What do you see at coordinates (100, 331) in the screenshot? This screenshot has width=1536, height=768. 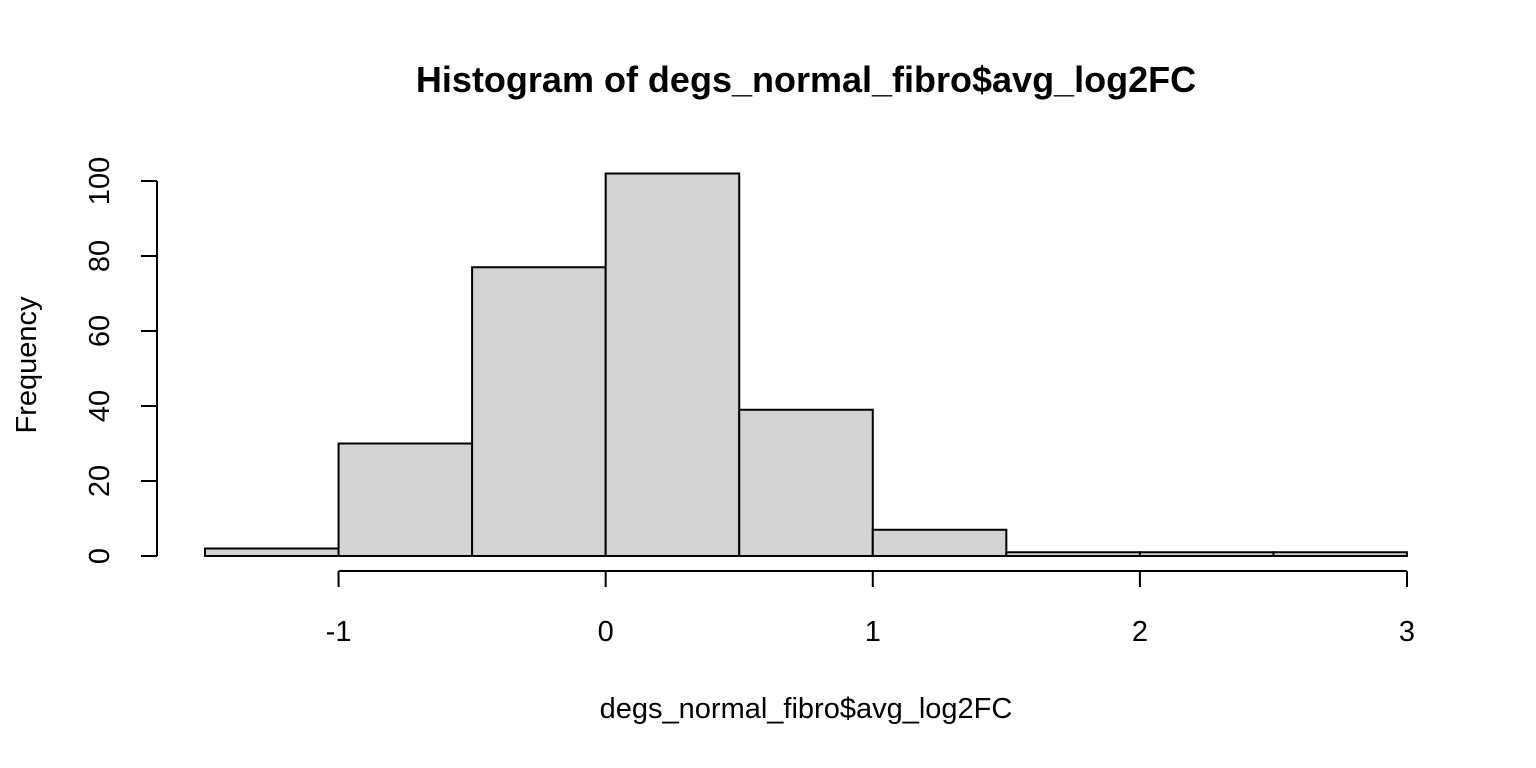 I see `y-tick-label: 60` at bounding box center [100, 331].